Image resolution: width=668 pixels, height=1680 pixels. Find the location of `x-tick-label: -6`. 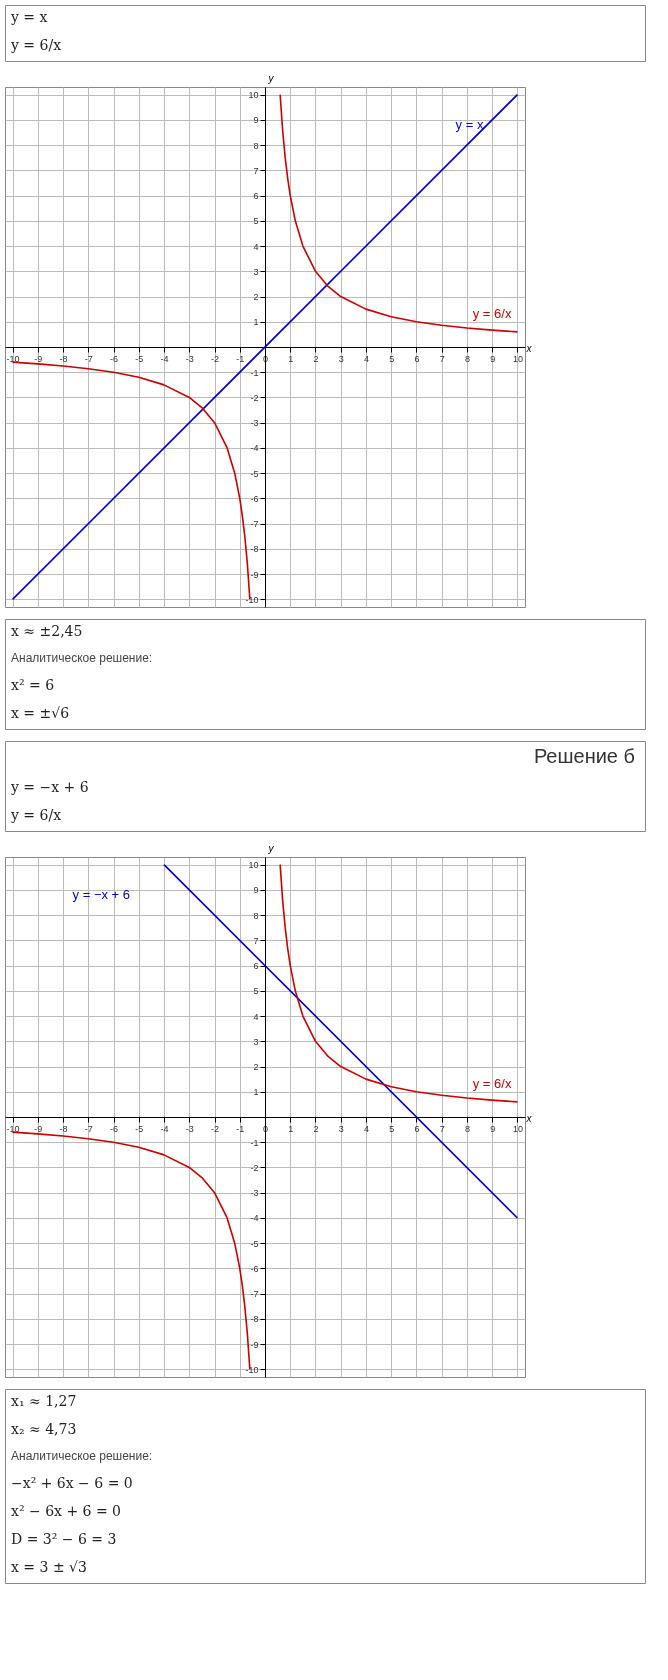

x-tick-label: -6 is located at coordinates (114, 358).